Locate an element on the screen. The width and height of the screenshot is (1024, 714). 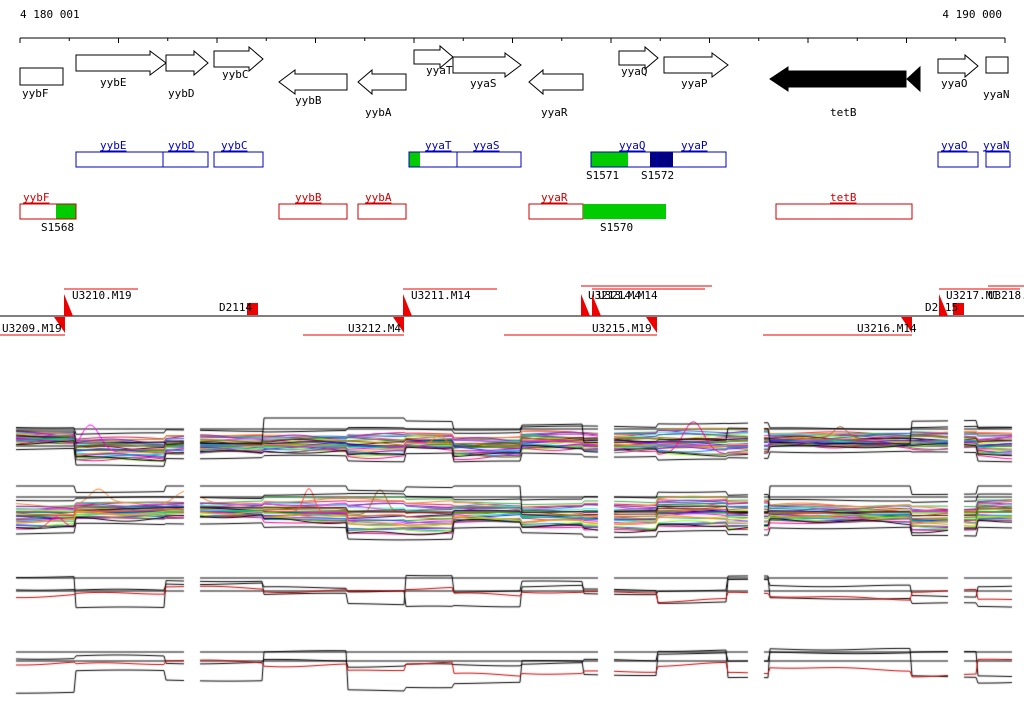
transcript-label-yyaQ: yyaQ is located at coordinates (632, 145).